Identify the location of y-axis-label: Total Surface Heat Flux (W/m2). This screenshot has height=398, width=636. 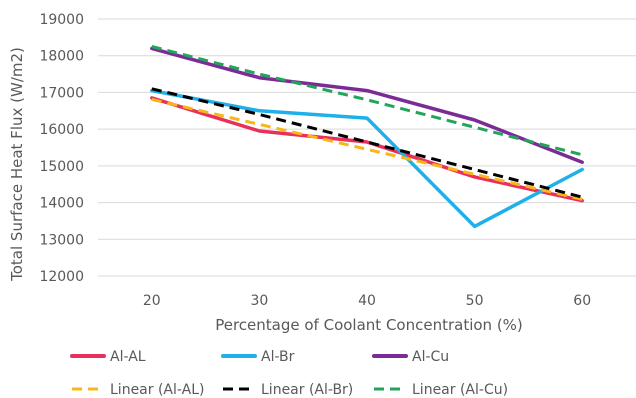
(17, 164).